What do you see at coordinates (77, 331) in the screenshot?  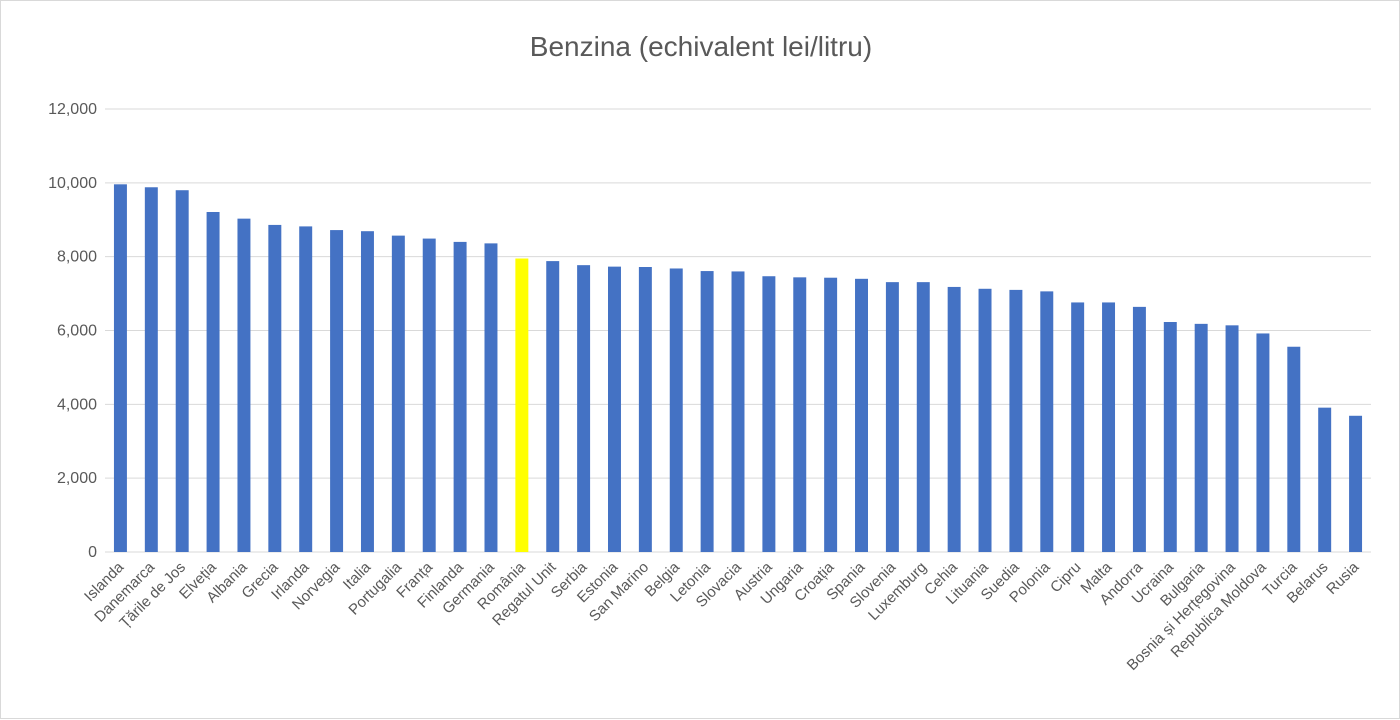 I see `y-tick-label: 6,000` at bounding box center [77, 331].